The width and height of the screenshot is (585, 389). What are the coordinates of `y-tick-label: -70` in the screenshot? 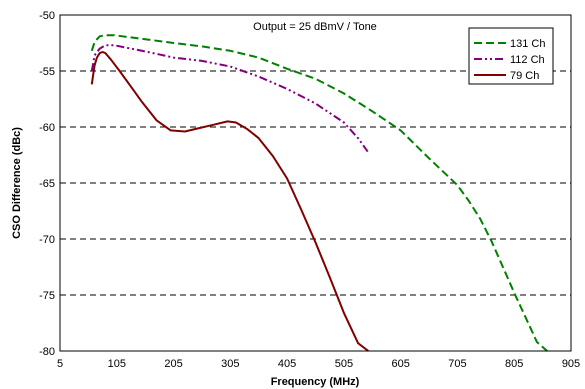 It's located at (47, 240).